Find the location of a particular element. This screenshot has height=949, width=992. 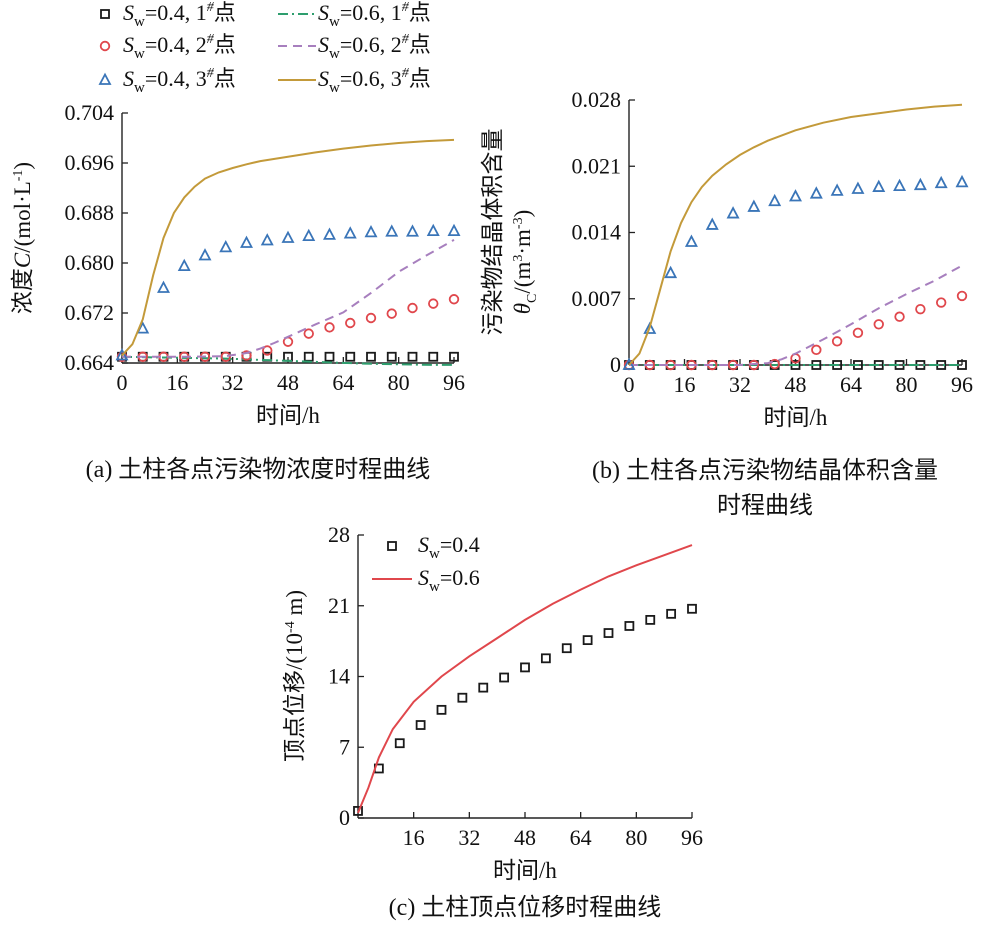

y-tick-label: 14 is located at coordinates (339, 676).